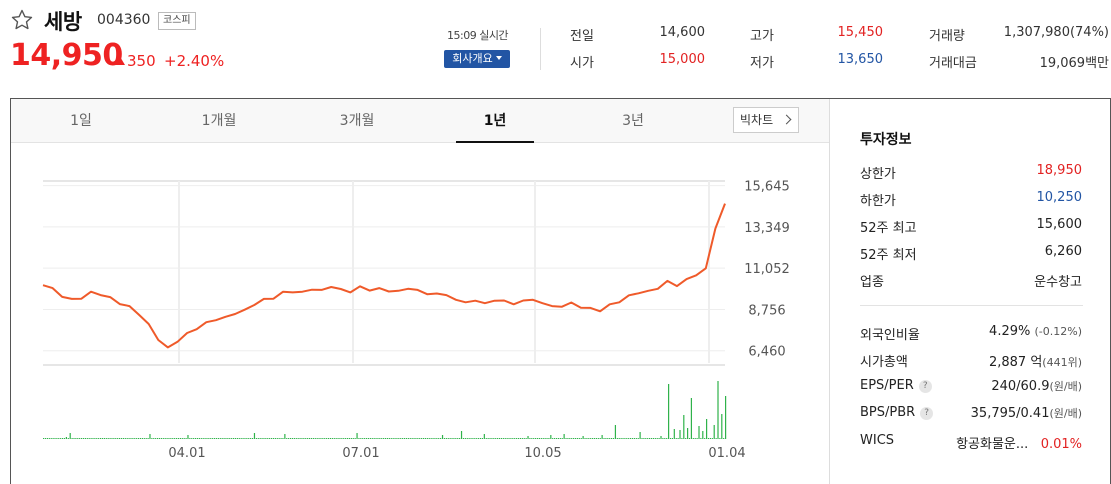 This screenshot has width=1111, height=484. Describe the element at coordinates (860, 59) in the screenshot. I see `low-value: 13,650` at that location.